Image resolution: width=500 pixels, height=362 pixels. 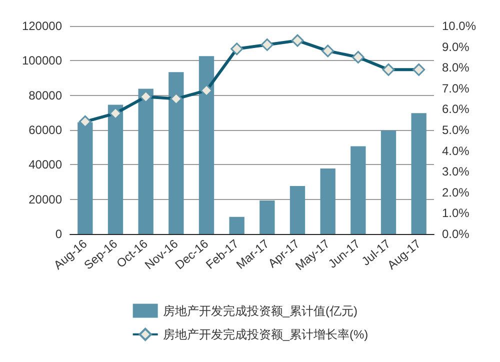 I want to click on y2-tick-label: 8.0%, so click(x=456, y=67).